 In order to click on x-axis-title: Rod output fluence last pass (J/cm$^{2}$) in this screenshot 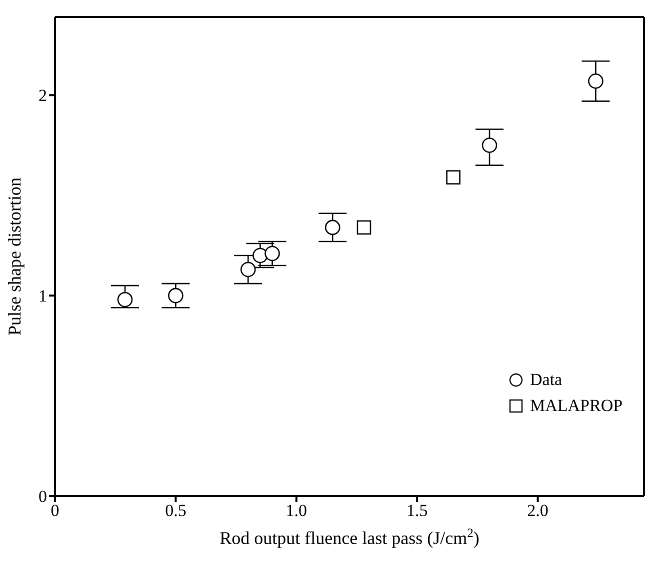, I will do `click(350, 537)`.